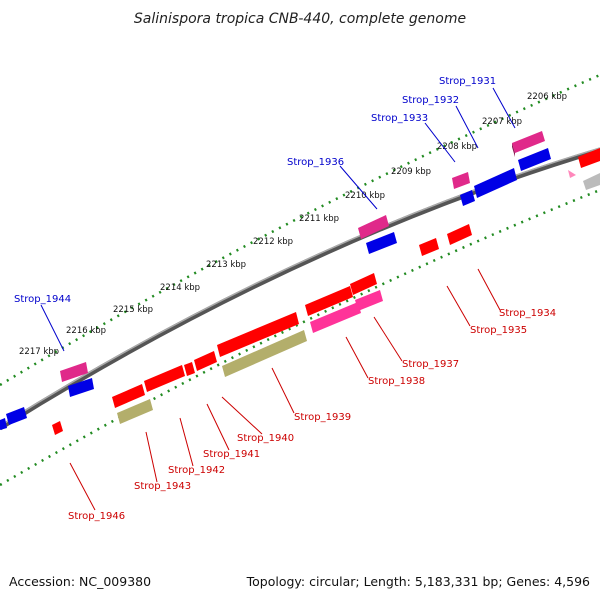  What do you see at coordinates (457, 147) in the screenshot?
I see `tick-label: 2208 kbp` at bounding box center [457, 147].